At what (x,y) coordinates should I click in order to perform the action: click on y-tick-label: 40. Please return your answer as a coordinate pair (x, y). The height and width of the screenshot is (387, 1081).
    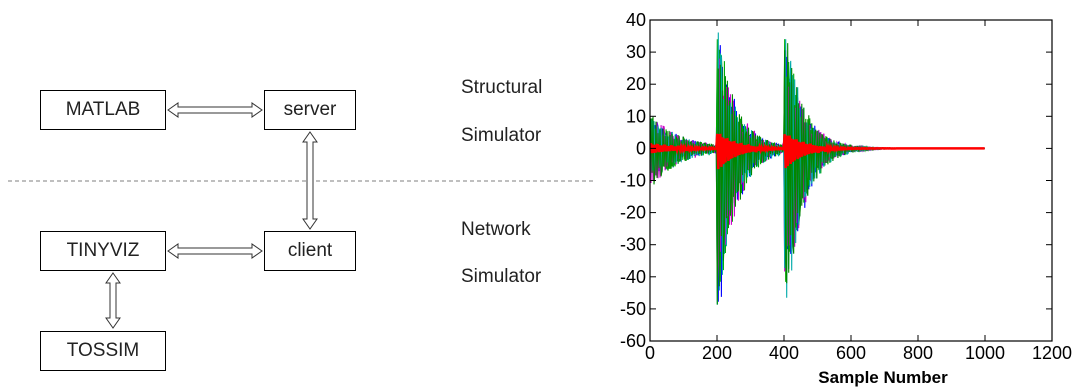
    Looking at the image, I should click on (636, 20).